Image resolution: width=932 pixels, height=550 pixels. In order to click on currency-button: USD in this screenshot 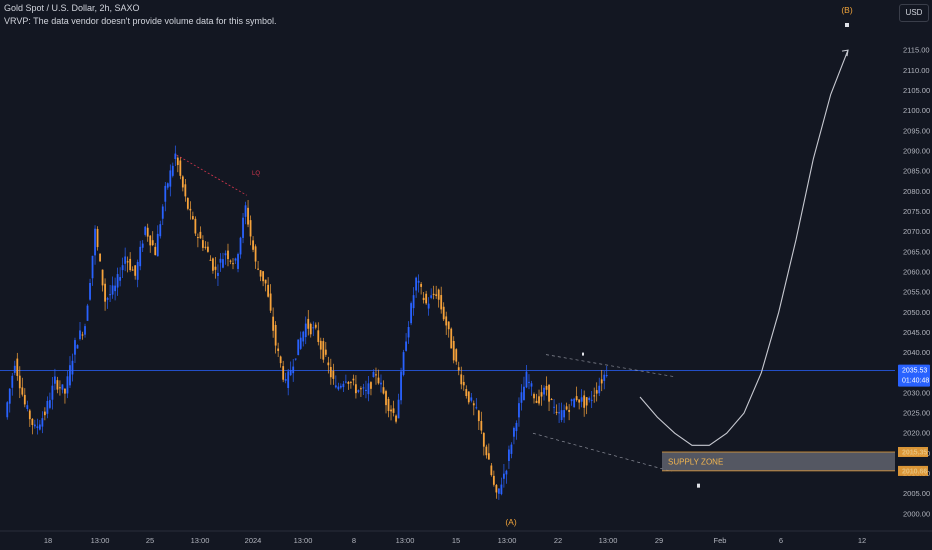, I will do `click(914, 13)`.